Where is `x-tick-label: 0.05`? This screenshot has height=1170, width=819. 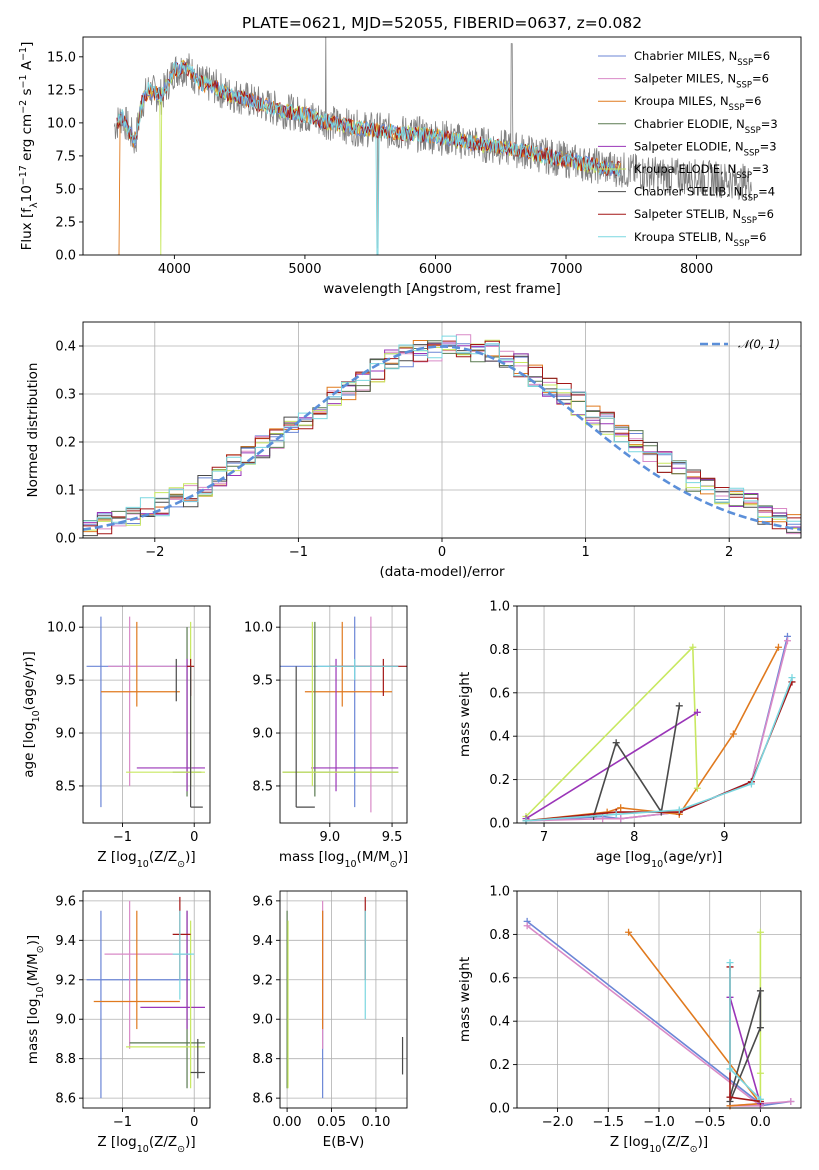 x-tick-label: 0.05 is located at coordinates (331, 1122).